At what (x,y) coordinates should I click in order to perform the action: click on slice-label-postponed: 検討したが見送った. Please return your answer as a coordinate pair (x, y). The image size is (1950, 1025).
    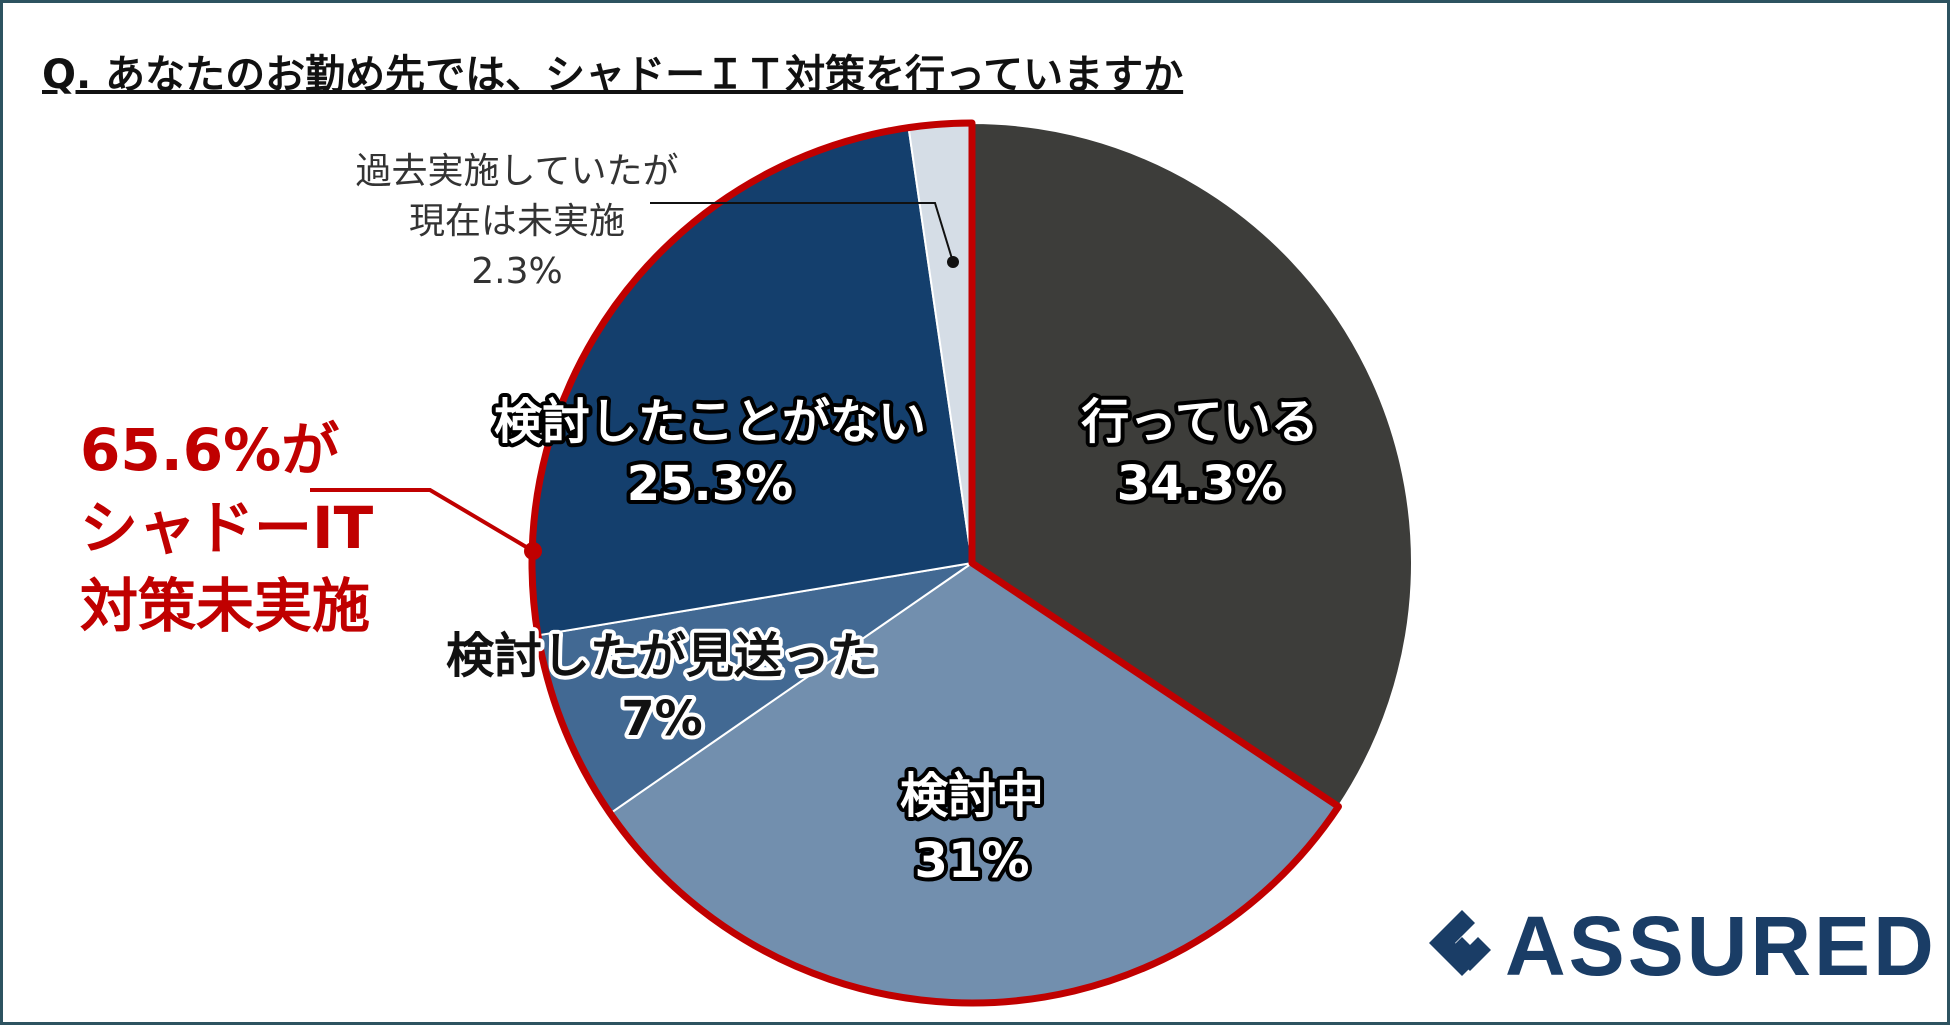
    Looking at the image, I should click on (662, 656).